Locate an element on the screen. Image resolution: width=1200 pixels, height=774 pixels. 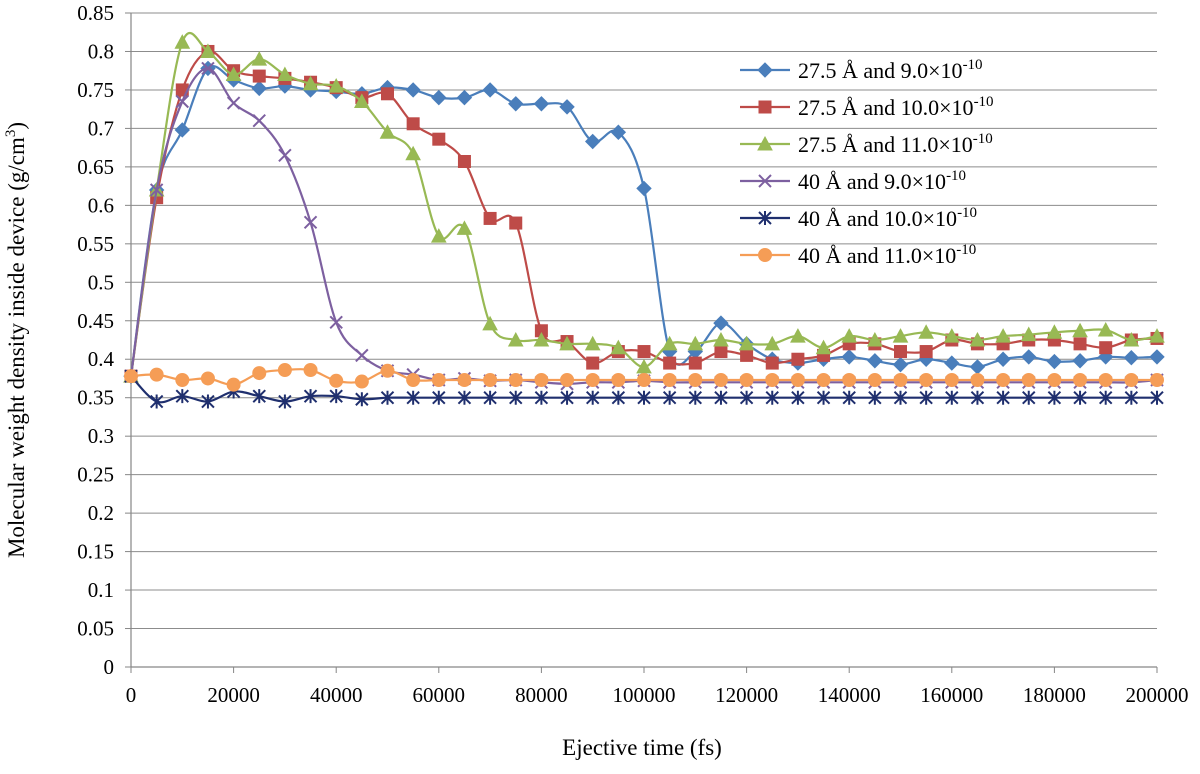
y-tick-label: 0.1 is located at coordinates (101, 590).